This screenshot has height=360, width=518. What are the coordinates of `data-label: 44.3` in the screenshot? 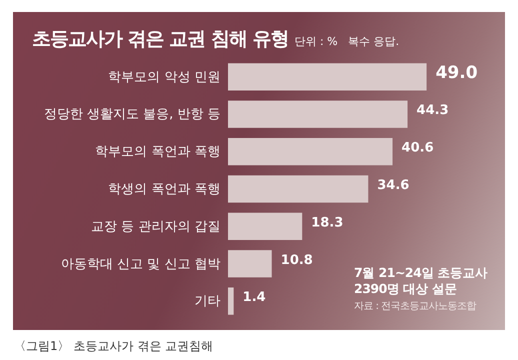 It's located at (432, 110).